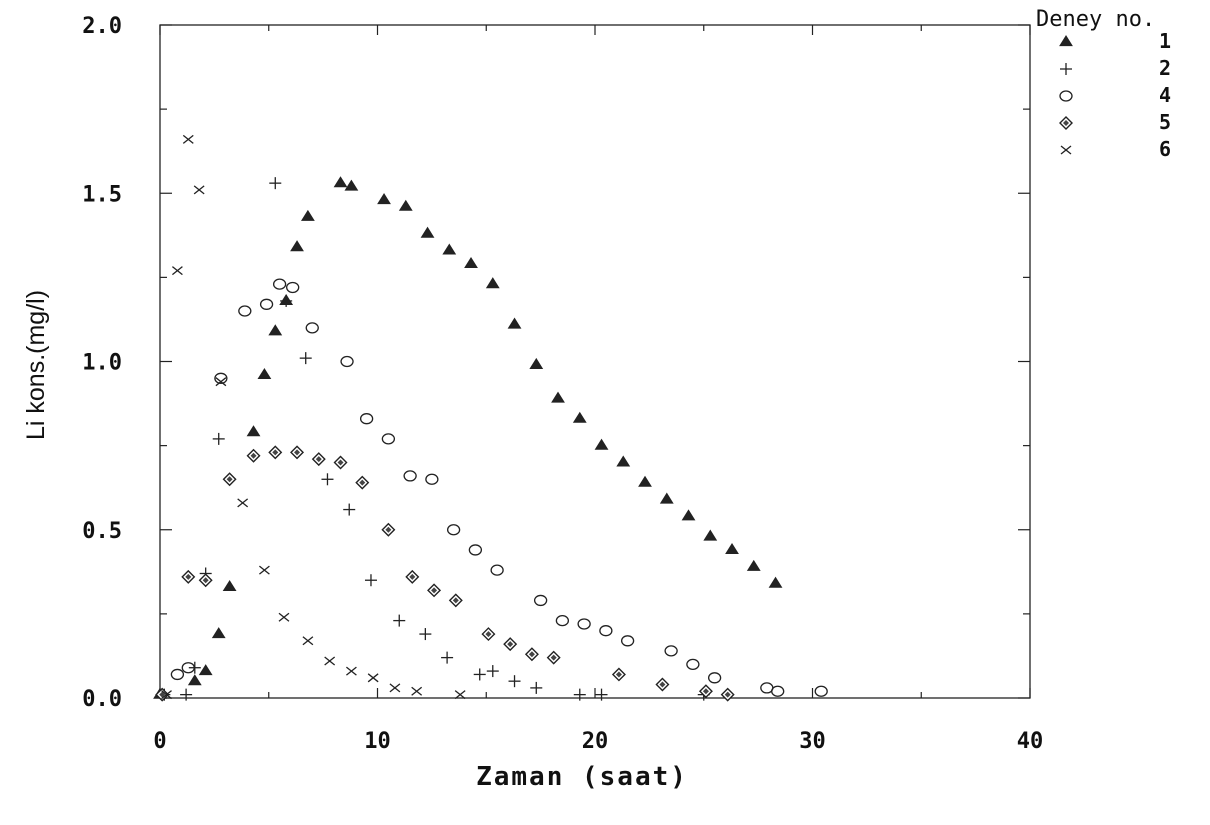 This screenshot has width=1210, height=825. I want to click on y-tick-labels: 0.0 0.5 1.0 1.5 2.0, so click(102, 363).